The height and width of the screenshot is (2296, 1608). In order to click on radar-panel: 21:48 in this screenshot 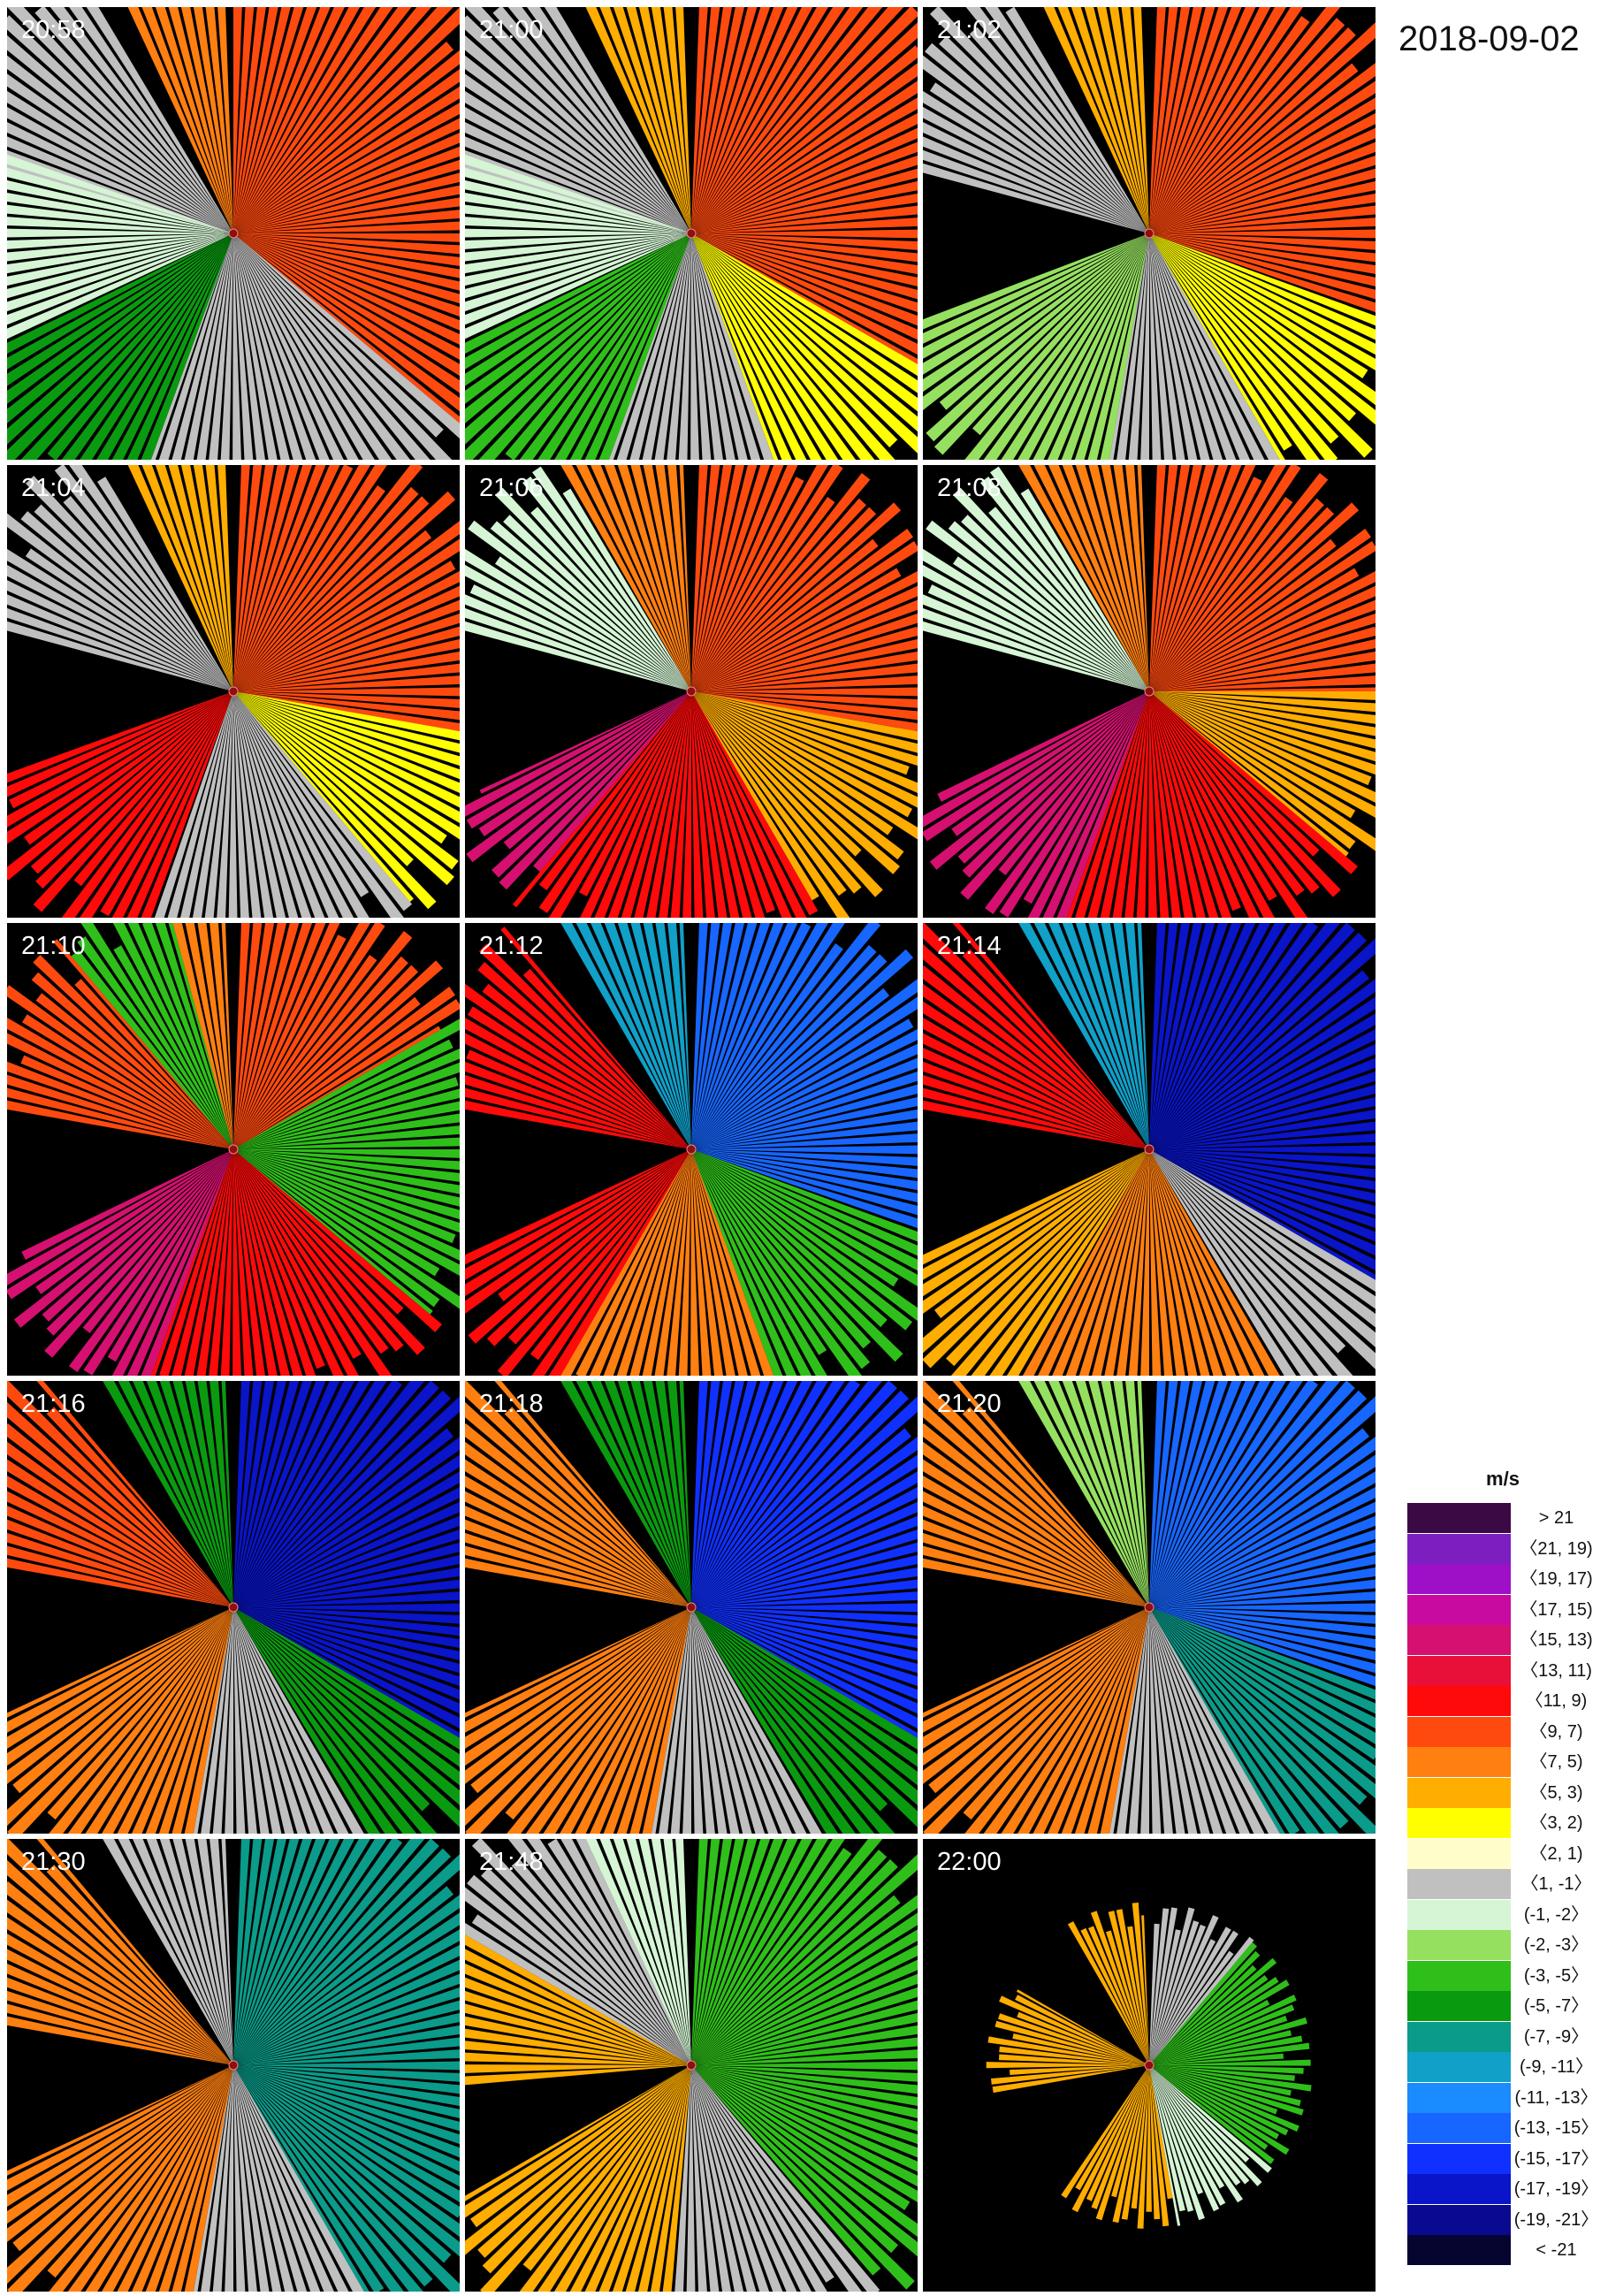, I will do `click(692, 2065)`.